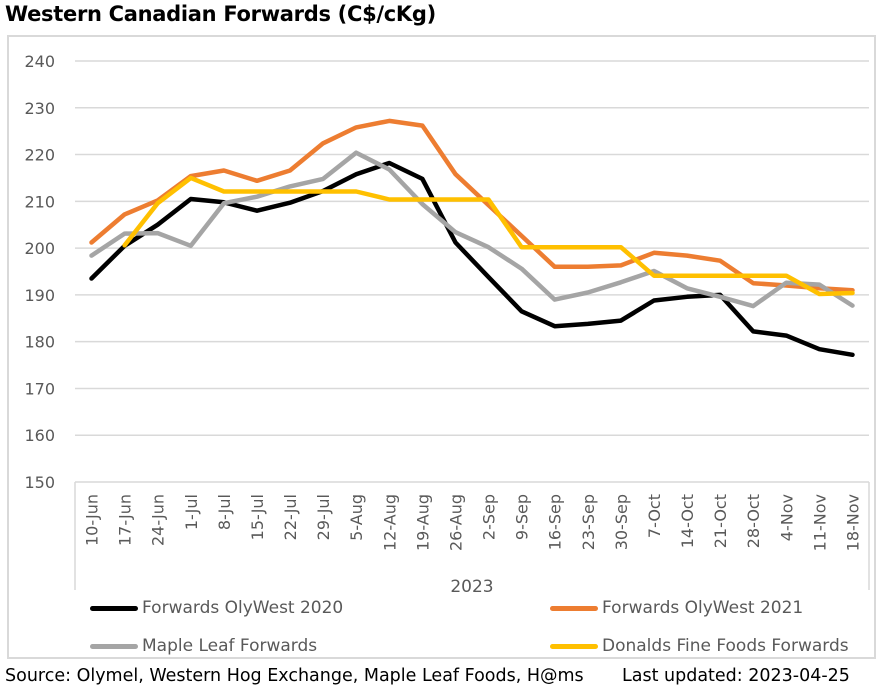  I want to click on x-tick-label: 2-Sep, so click(489, 517).